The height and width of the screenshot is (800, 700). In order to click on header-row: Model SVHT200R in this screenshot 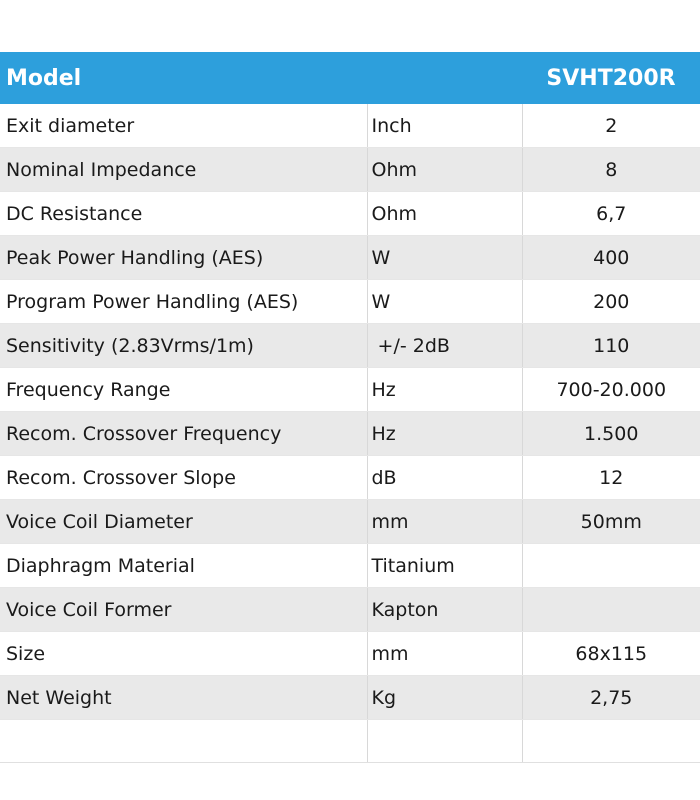, I will do `click(350, 78)`.